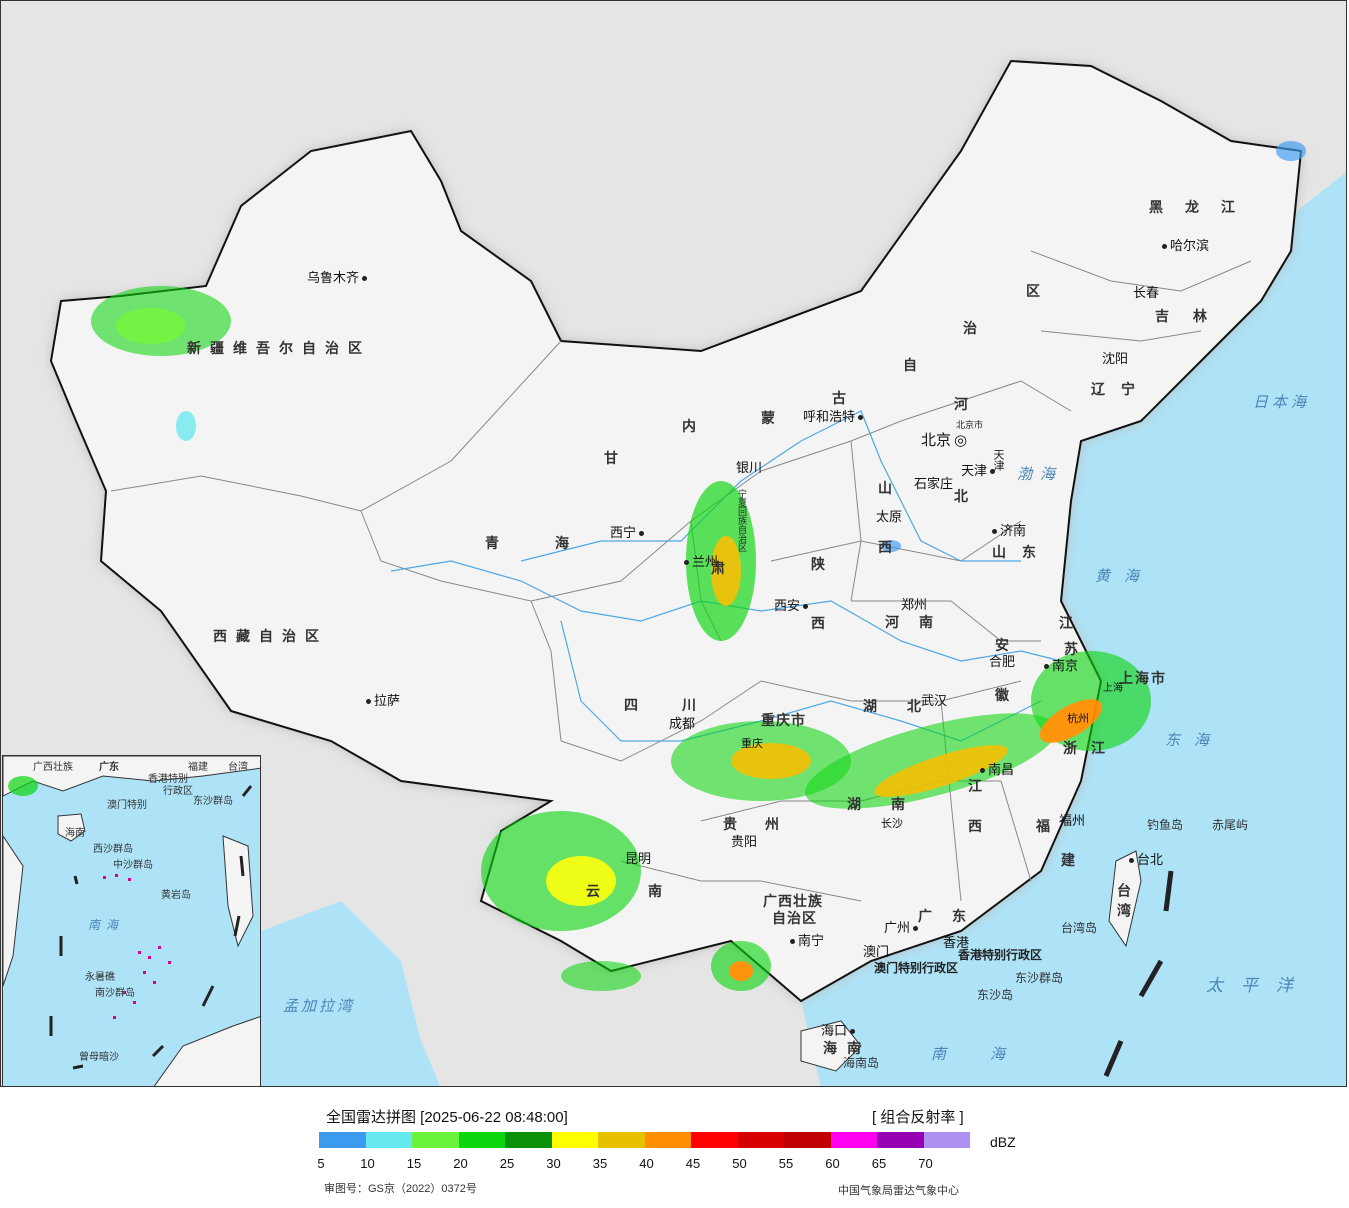 This screenshot has height=1208, width=1349. Describe the element at coordinates (934, 700) in the screenshot. I see `city-wuhan: 武汉` at that location.